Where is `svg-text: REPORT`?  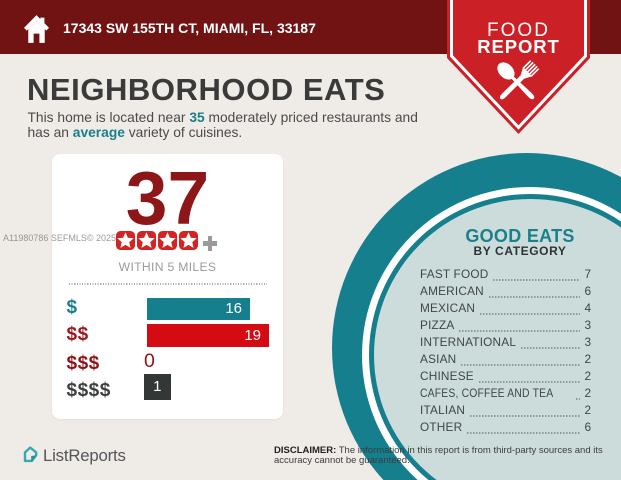
svg-text: REPORT is located at coordinates (518, 46).